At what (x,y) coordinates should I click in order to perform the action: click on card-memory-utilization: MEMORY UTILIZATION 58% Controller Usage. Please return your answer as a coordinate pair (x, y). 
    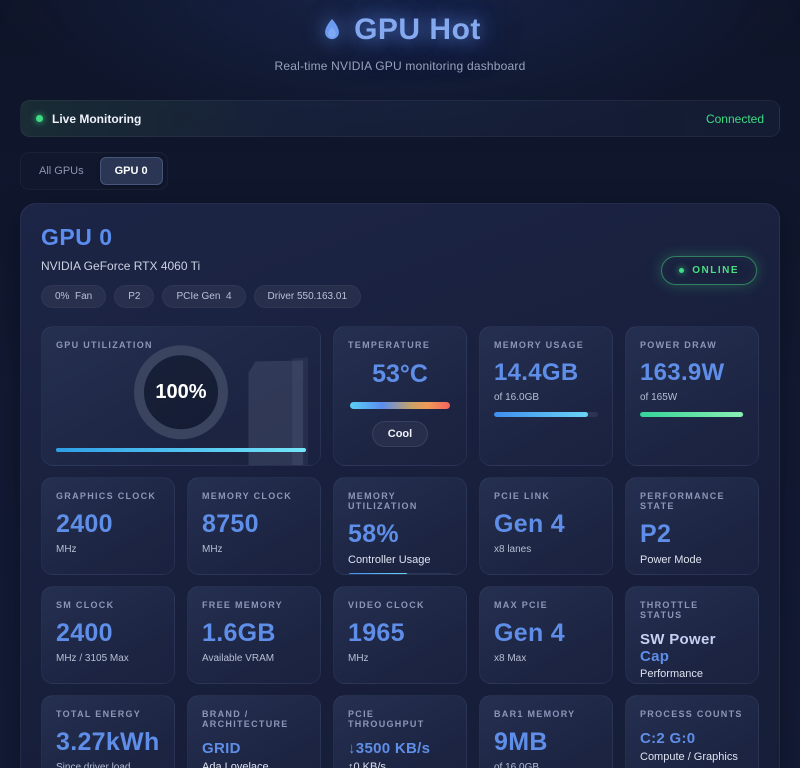
    Looking at the image, I should click on (400, 526).